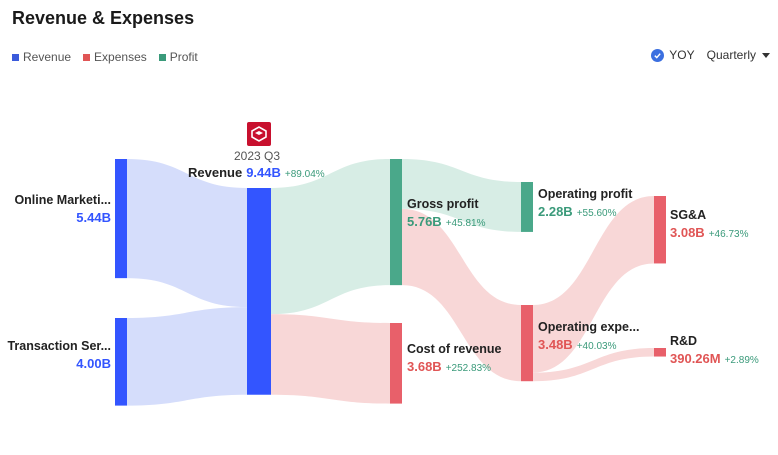 The width and height of the screenshot is (778, 455). What do you see at coordinates (555, 344) in the screenshot?
I see `node-value-opexp: 3.48B` at bounding box center [555, 344].